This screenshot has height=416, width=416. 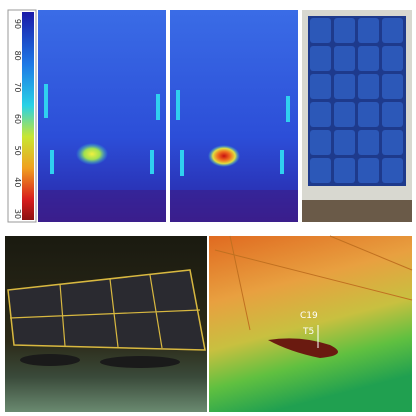 What do you see at coordinates (17, 87) in the screenshot?
I see `colorbar-label: 70` at bounding box center [17, 87].